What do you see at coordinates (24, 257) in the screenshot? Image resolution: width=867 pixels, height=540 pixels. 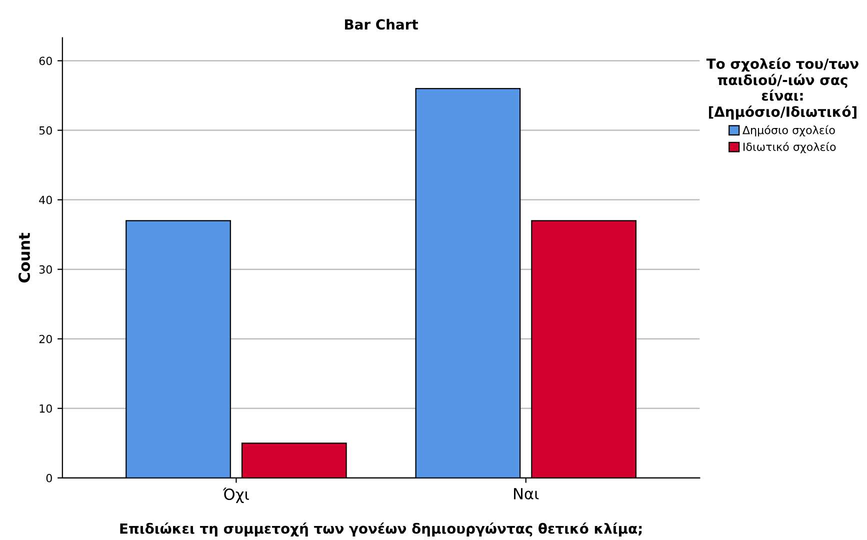 I see `y-axis-title: Count` at bounding box center [24, 257].